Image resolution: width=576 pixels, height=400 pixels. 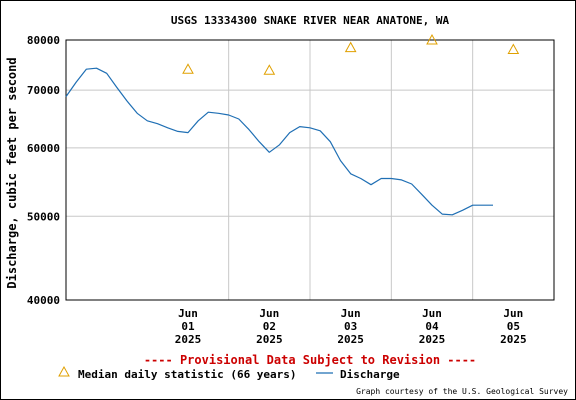 What do you see at coordinates (43, 300) in the screenshot?
I see `y-tick-label: 40000` at bounding box center [43, 300].